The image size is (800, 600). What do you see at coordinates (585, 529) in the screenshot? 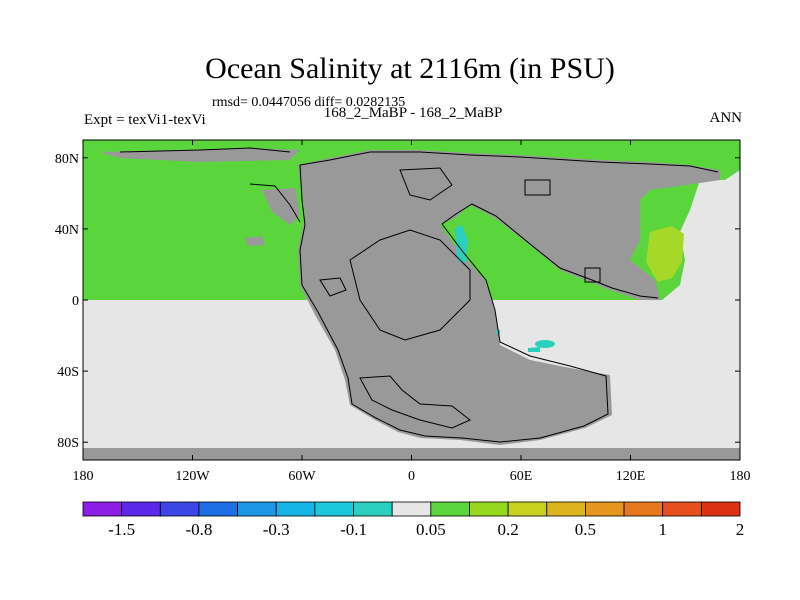
I see `colorbar-label: 0.5` at bounding box center [585, 529].